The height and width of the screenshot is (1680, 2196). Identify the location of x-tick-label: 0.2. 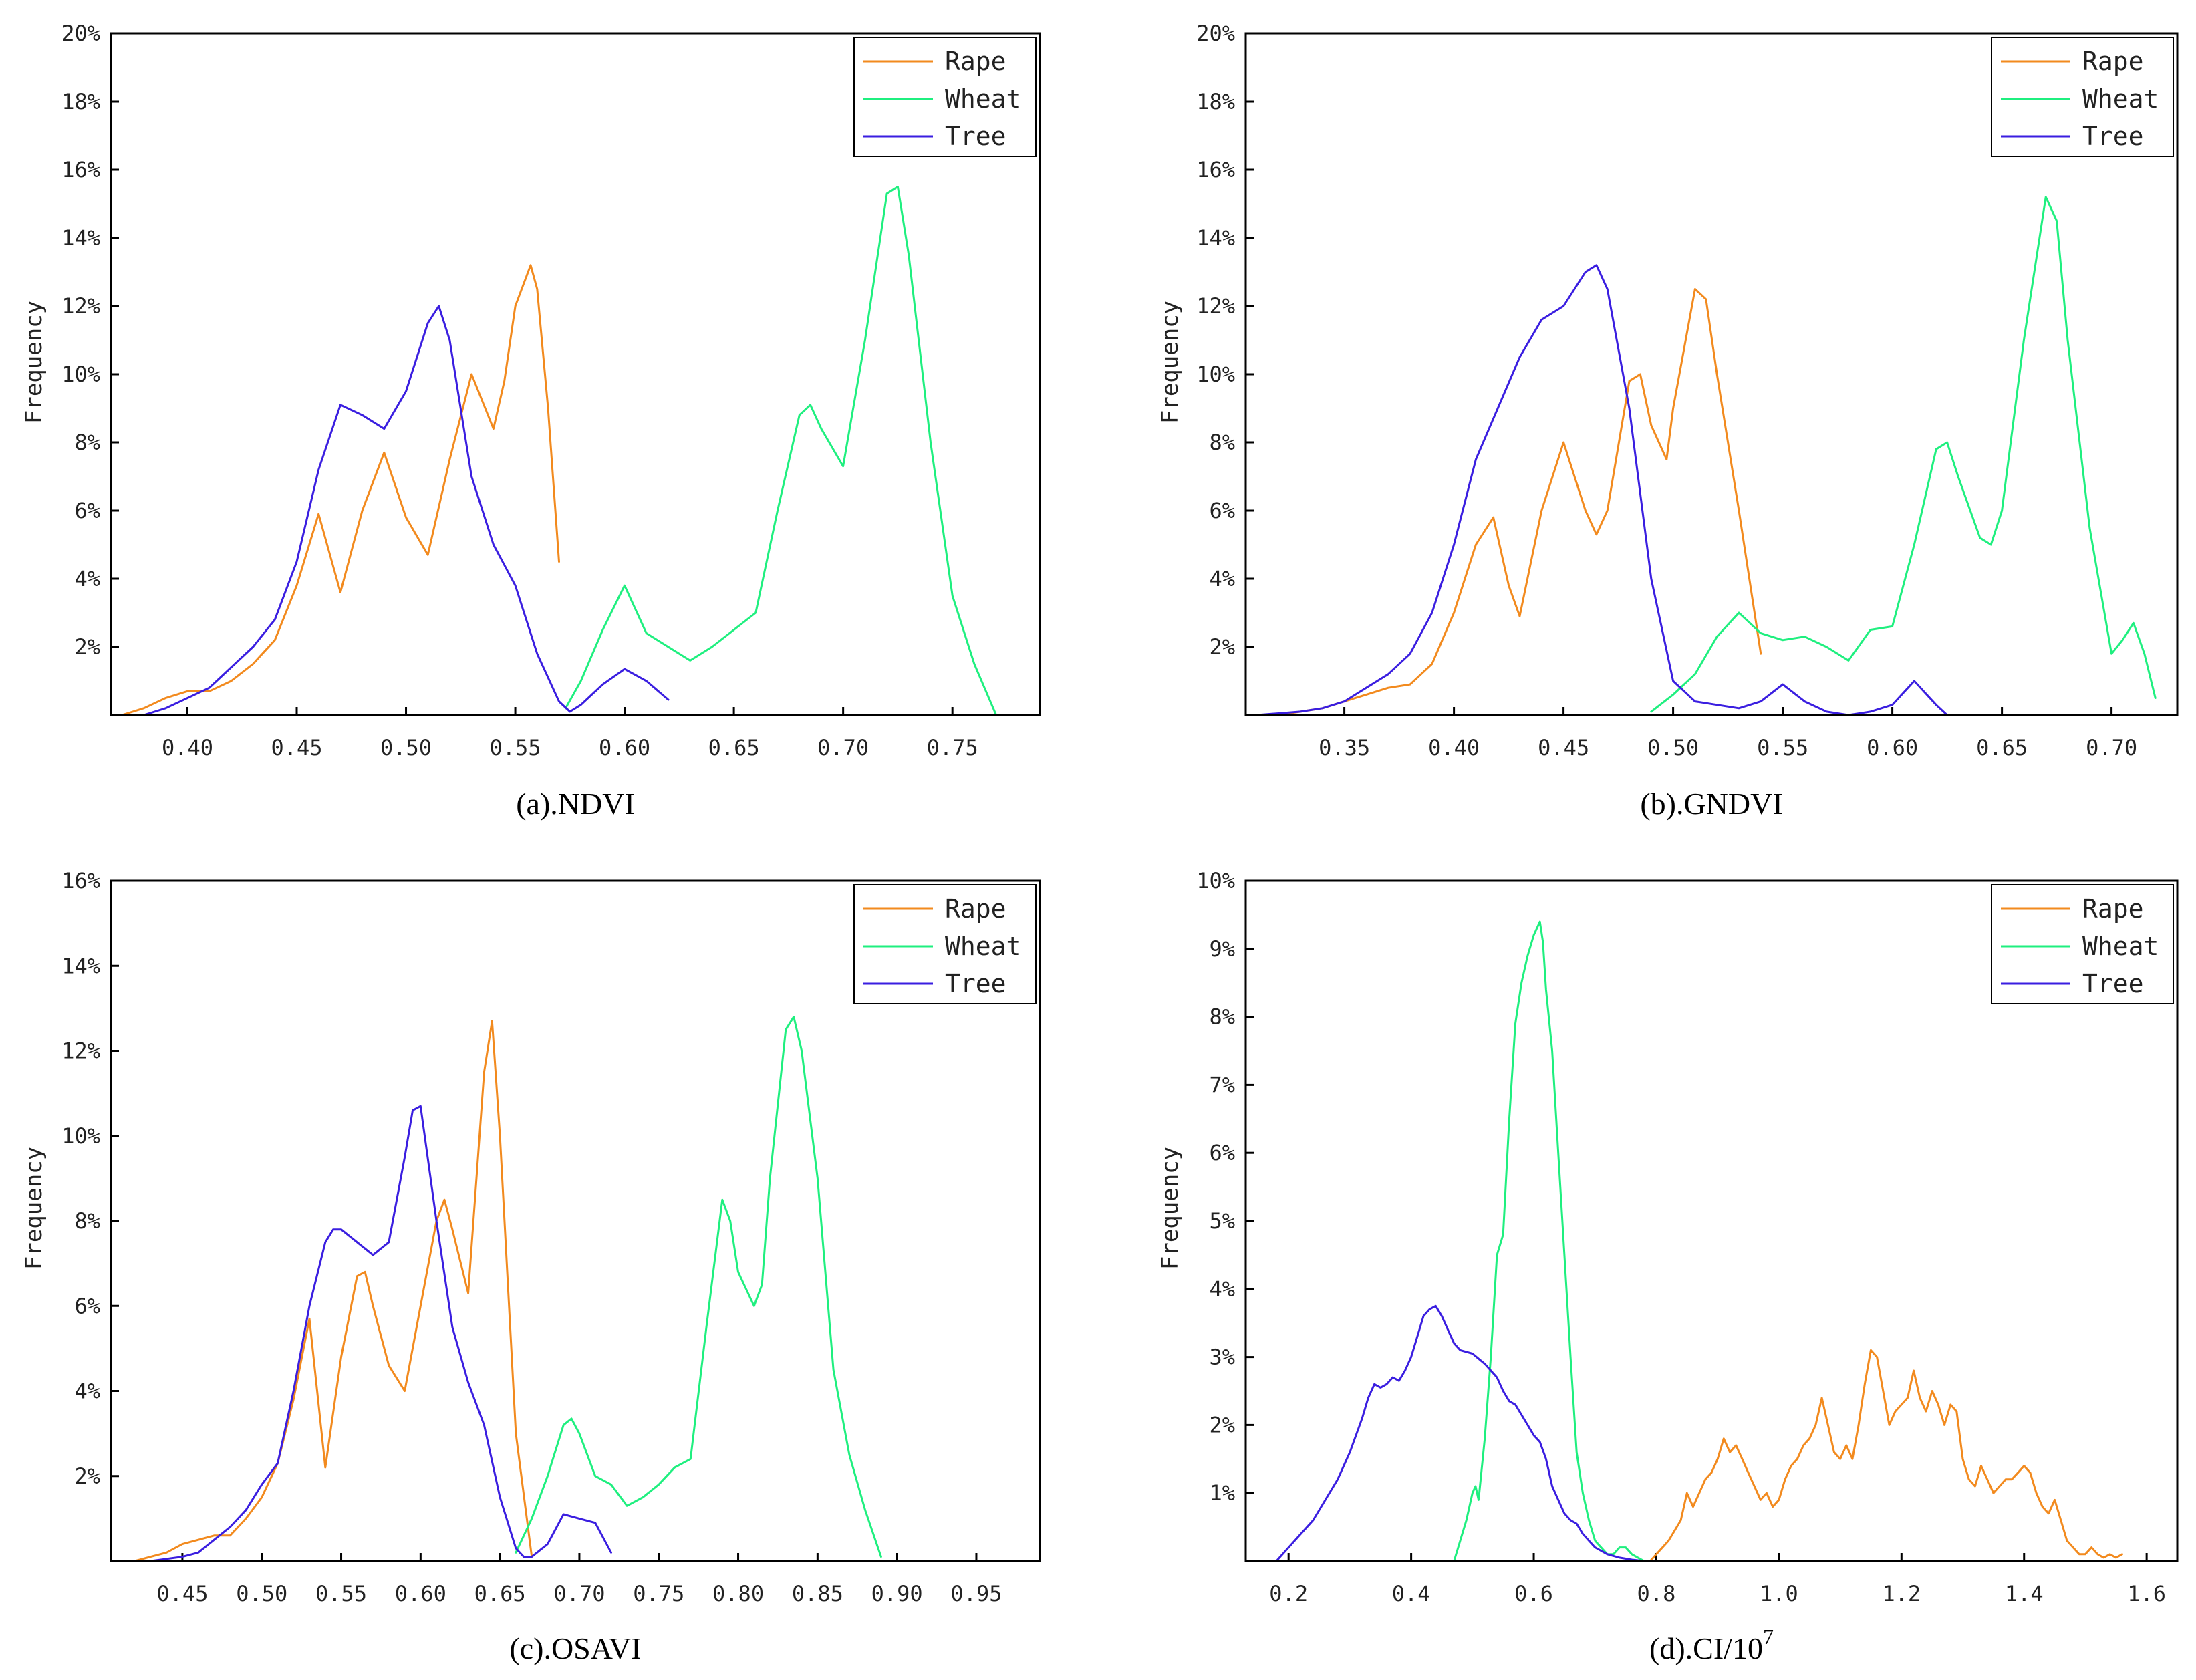
(1288, 1593).